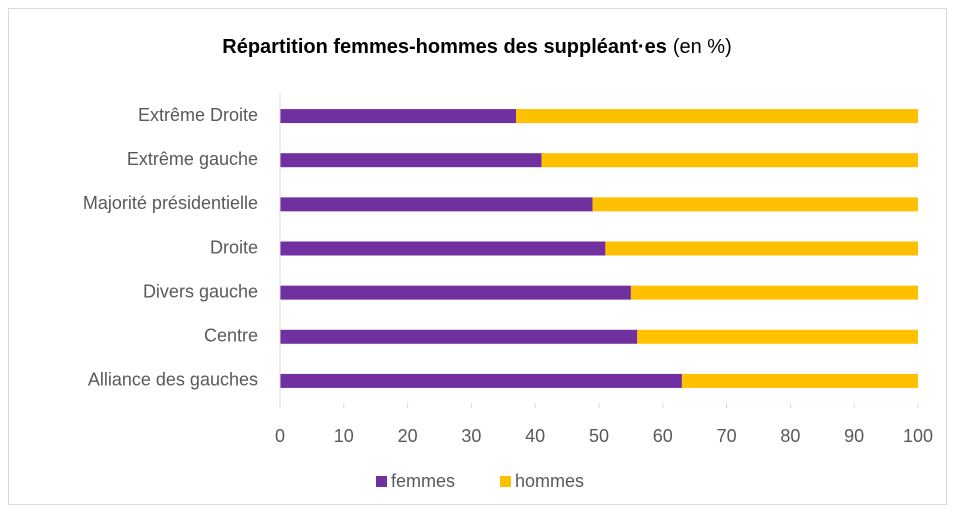  What do you see at coordinates (344, 436) in the screenshot?
I see `x-tick-label: 10` at bounding box center [344, 436].